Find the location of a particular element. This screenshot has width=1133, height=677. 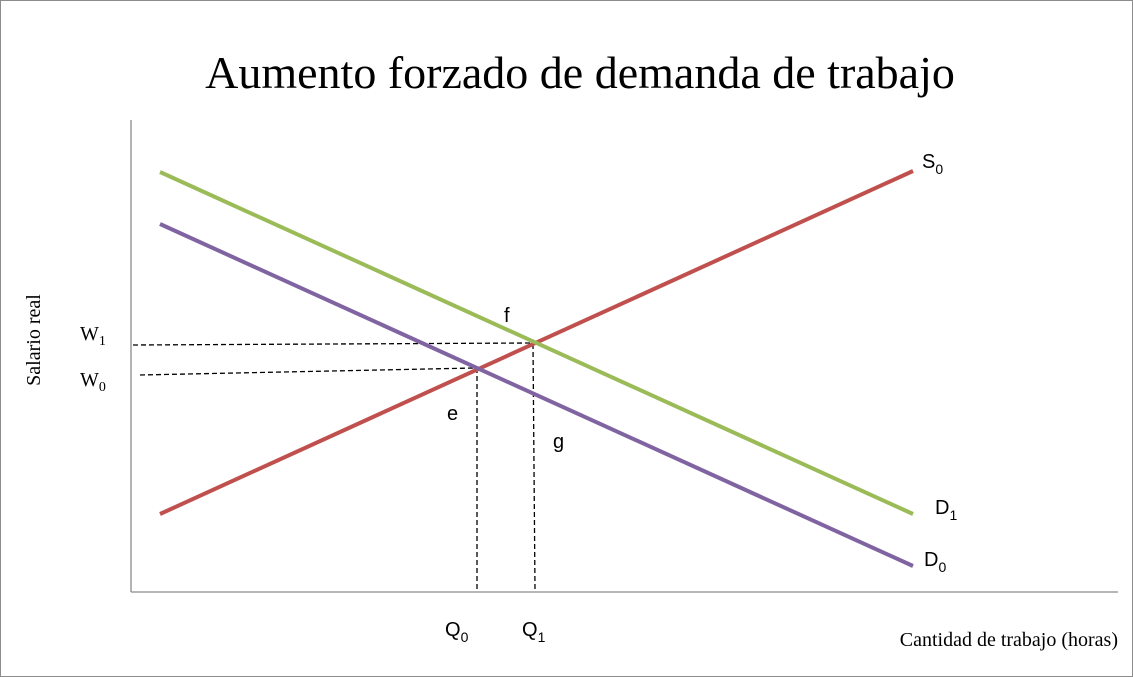

curve-label: S0 is located at coordinates (932, 164).